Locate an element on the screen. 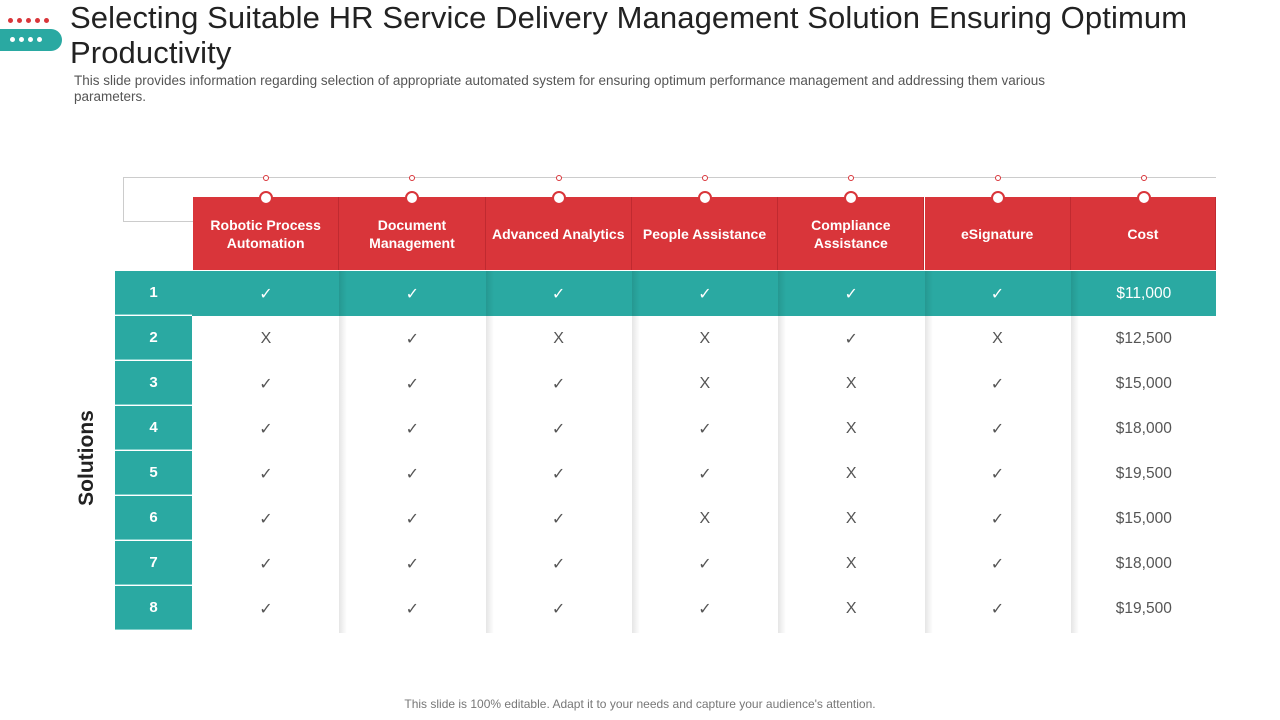  cost-cell: $11,000 is located at coordinates (1144, 293).